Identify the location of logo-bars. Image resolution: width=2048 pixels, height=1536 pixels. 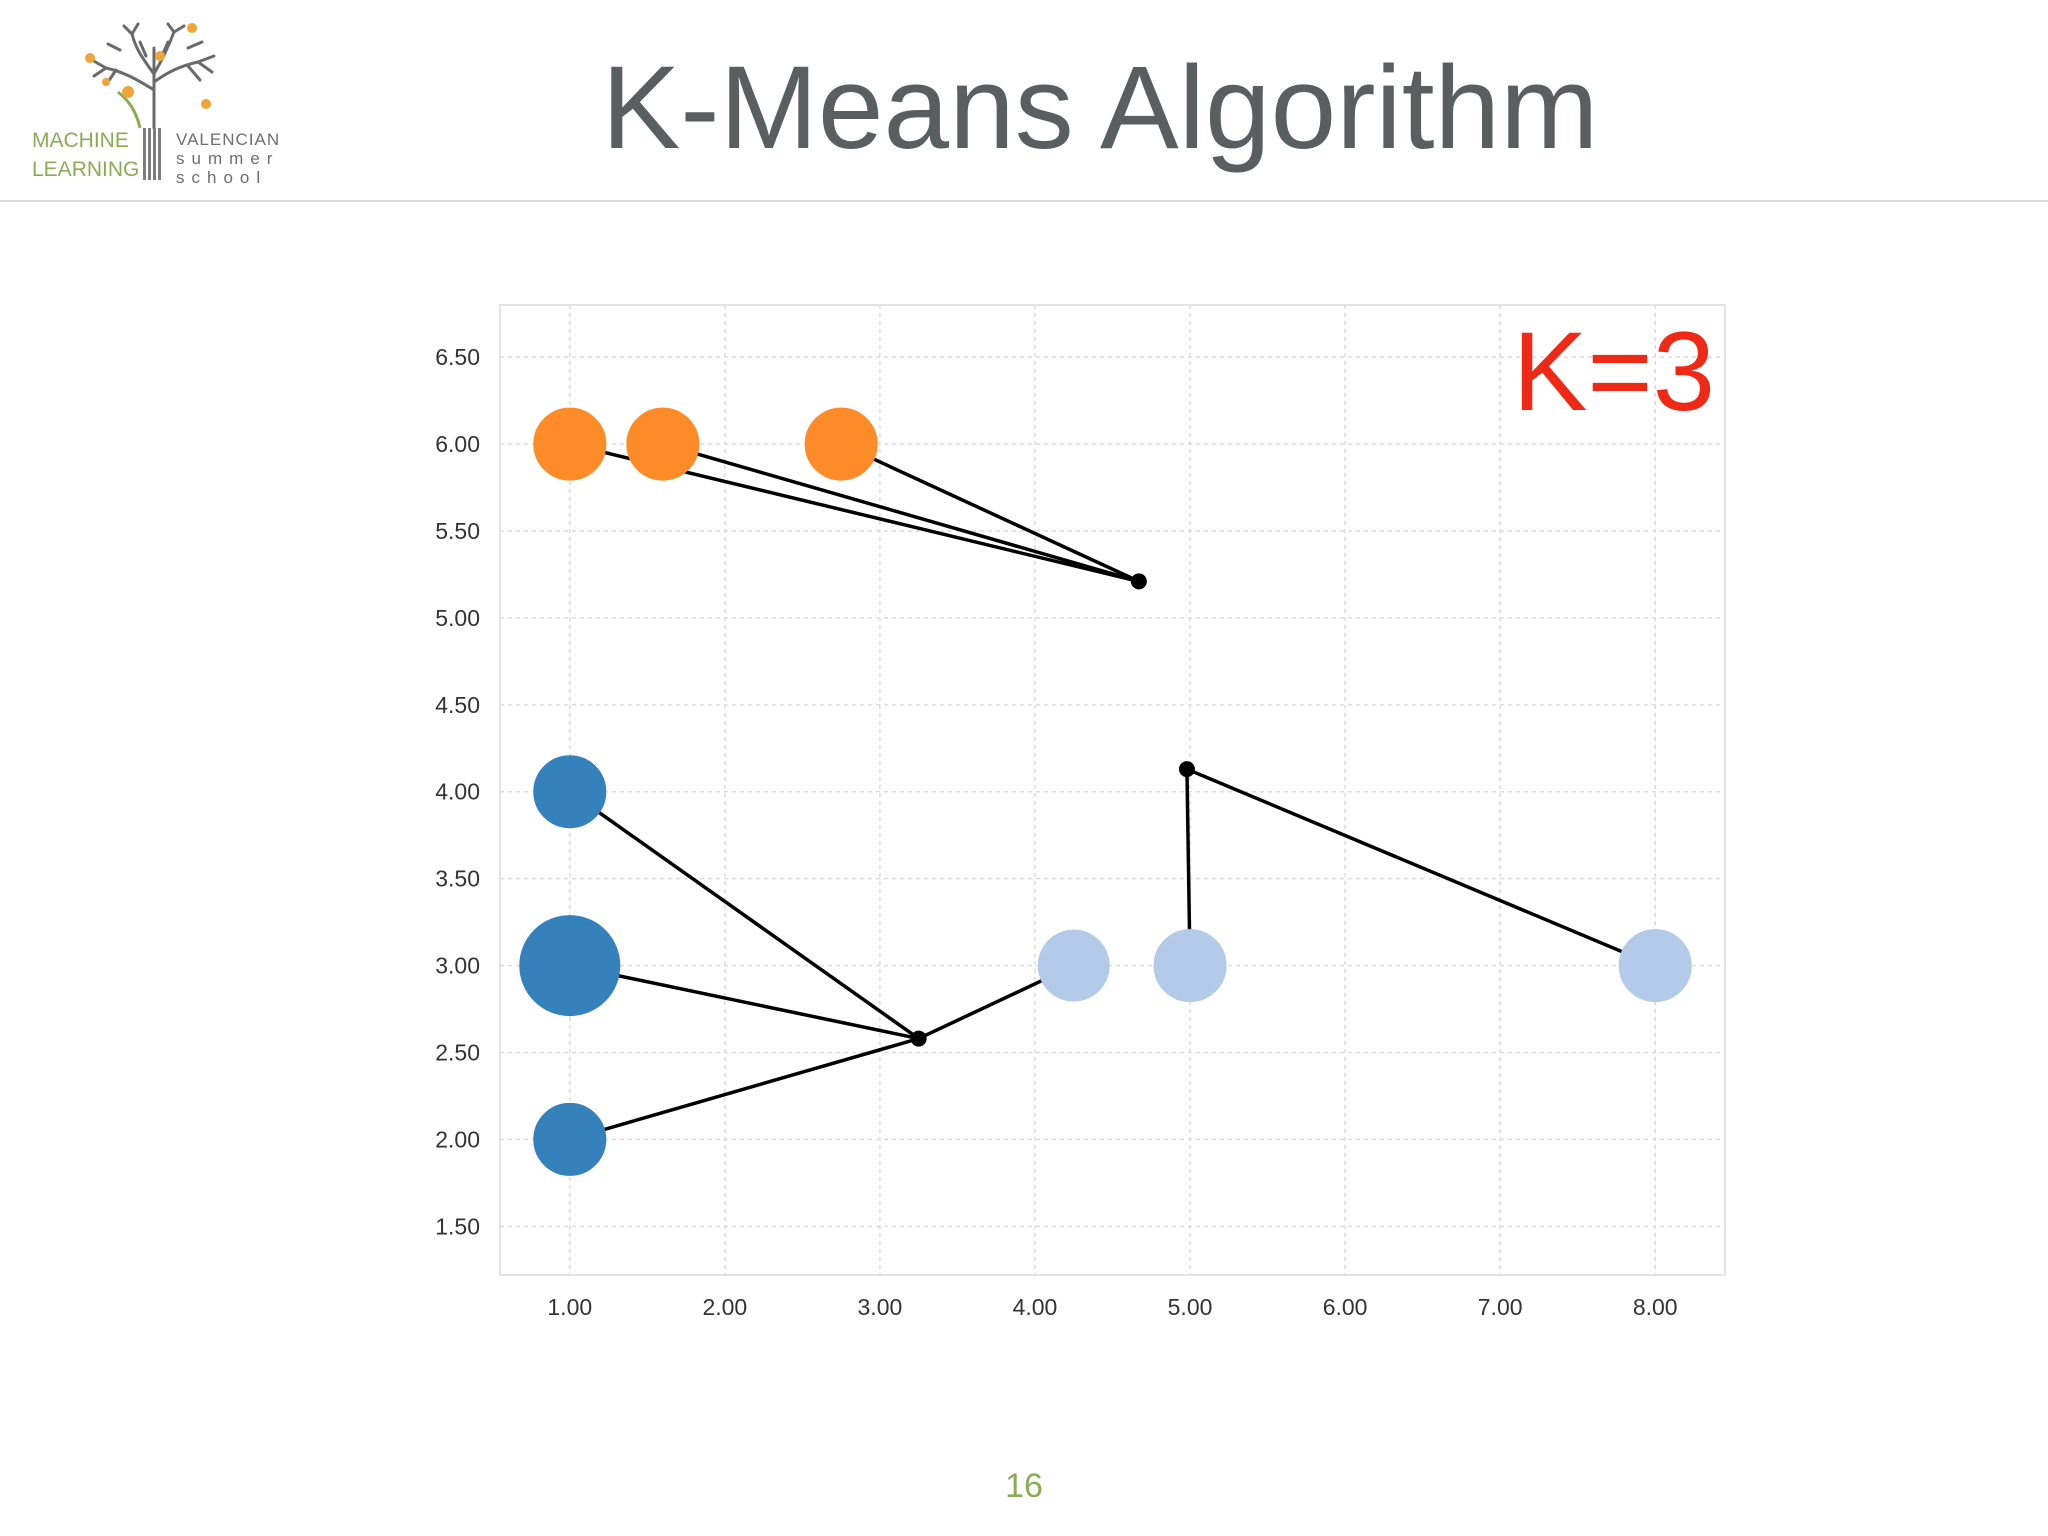
(155, 154).